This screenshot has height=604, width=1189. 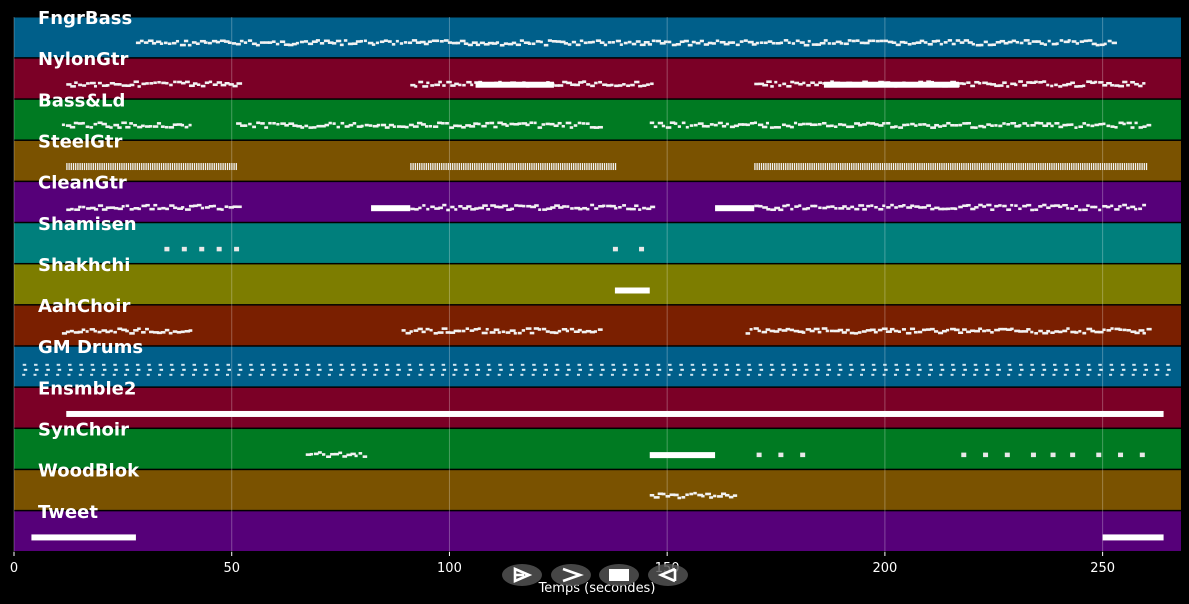 I want to click on rewind-button, so click(x=668, y=575).